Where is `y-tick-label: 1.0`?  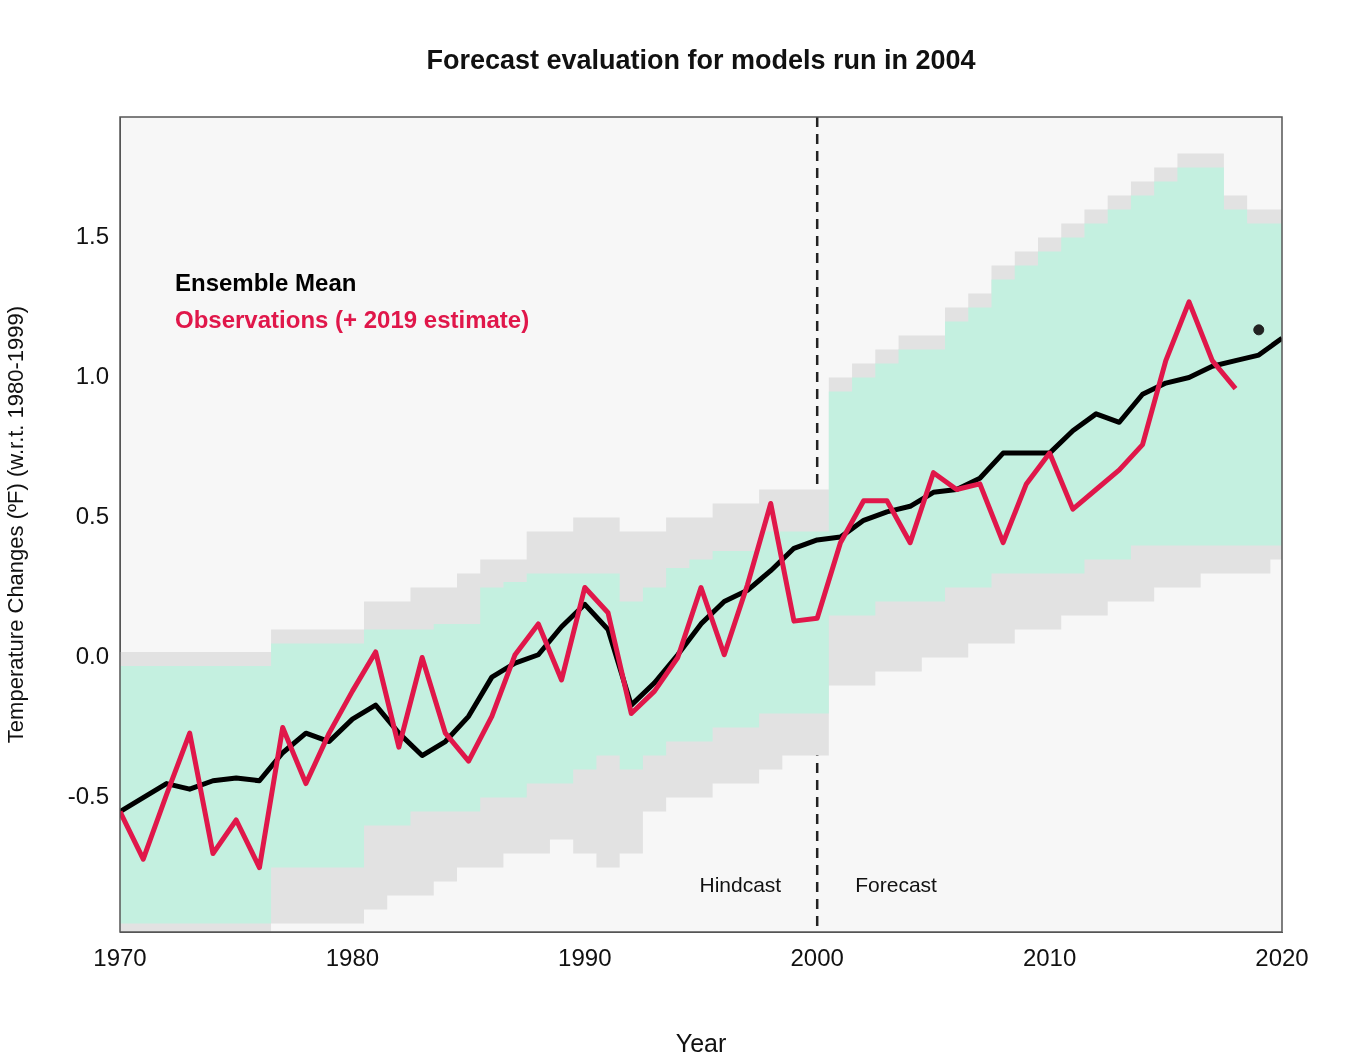 y-tick-label: 1.0 is located at coordinates (92, 376).